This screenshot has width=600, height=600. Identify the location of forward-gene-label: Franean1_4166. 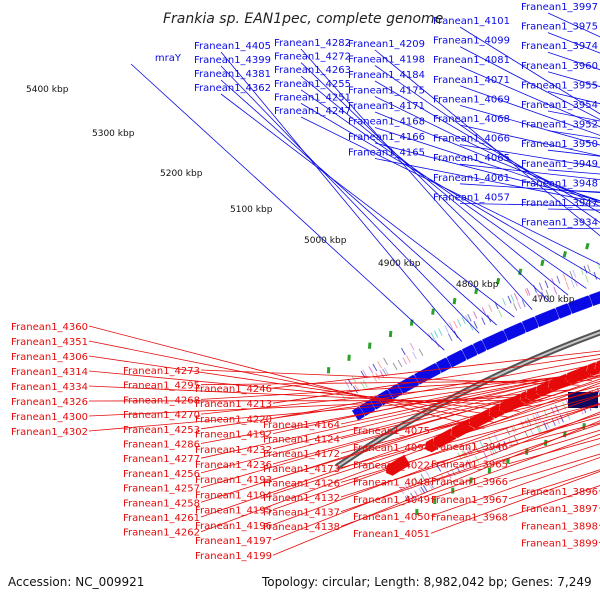
(386, 137).